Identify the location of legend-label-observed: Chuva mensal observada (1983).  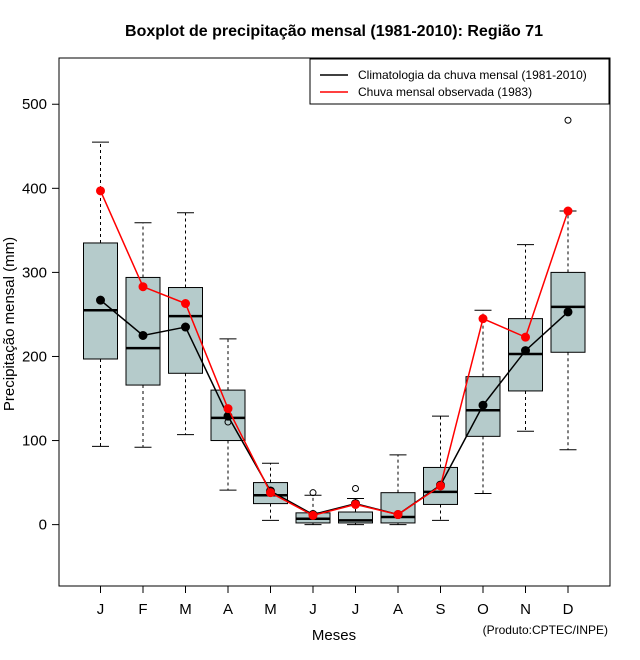
(445, 92).